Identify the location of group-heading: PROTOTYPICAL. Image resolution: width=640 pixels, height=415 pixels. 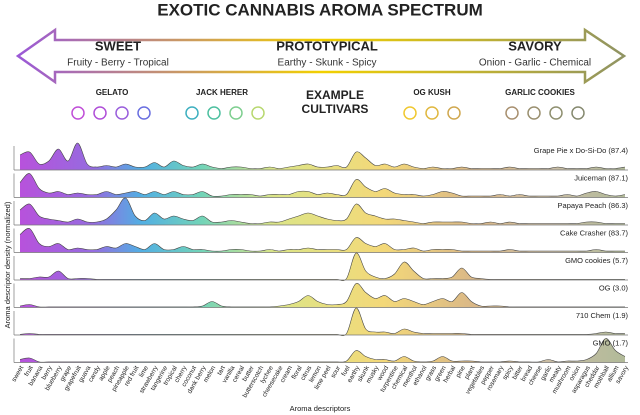
(327, 45).